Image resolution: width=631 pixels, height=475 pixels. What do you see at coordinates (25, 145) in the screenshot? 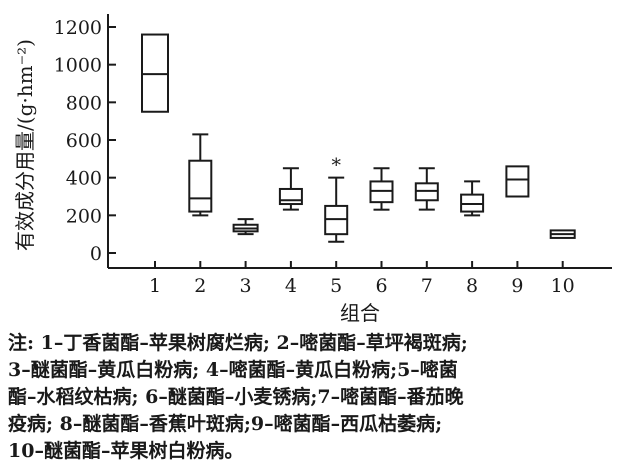
I see `y-axis-title: 有效成分用量/(g·hm⁻²)` at bounding box center [25, 145].